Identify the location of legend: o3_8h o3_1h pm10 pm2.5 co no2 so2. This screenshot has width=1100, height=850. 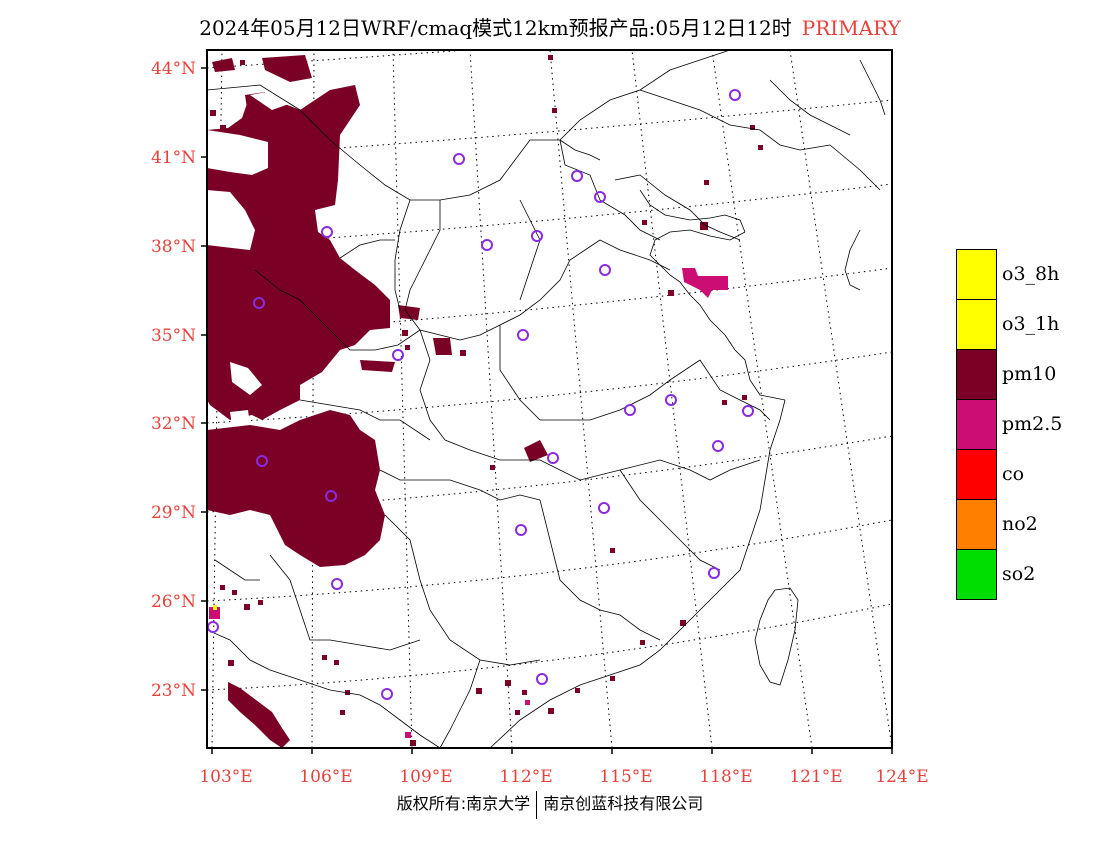
(1026, 424).